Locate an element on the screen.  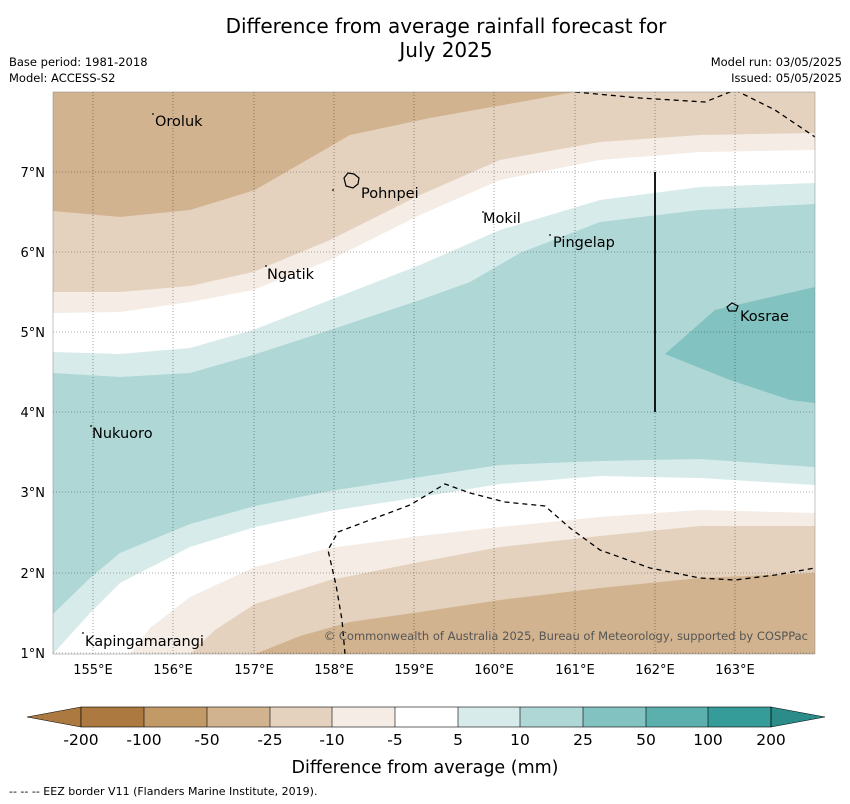
place-label: Kosrae is located at coordinates (764, 317).